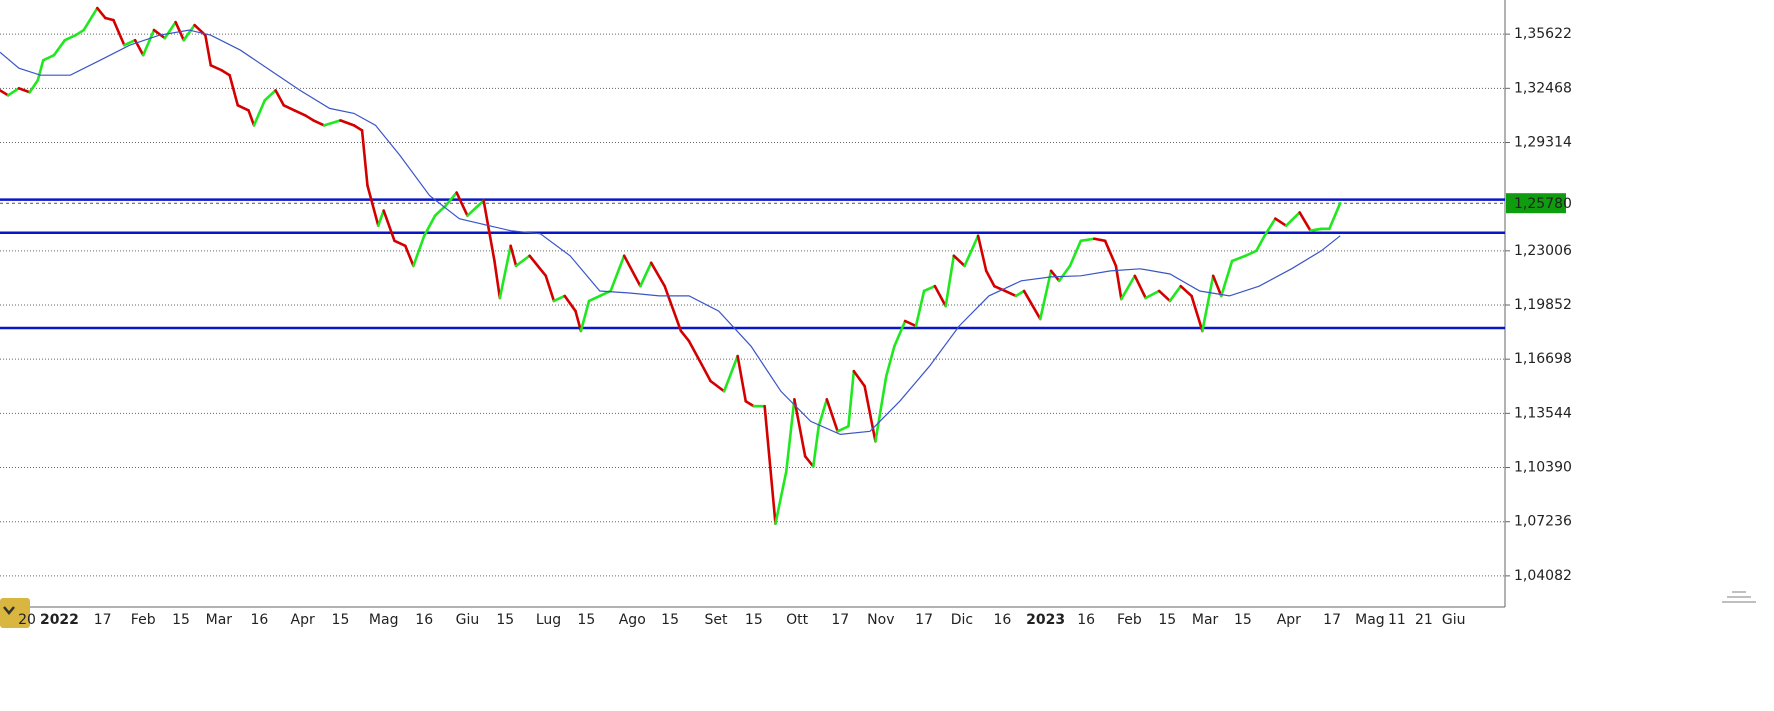 The image size is (1774, 711). Describe the element at coordinates (1045, 620) in the screenshot. I see `x-tick-label: 2023` at that location.